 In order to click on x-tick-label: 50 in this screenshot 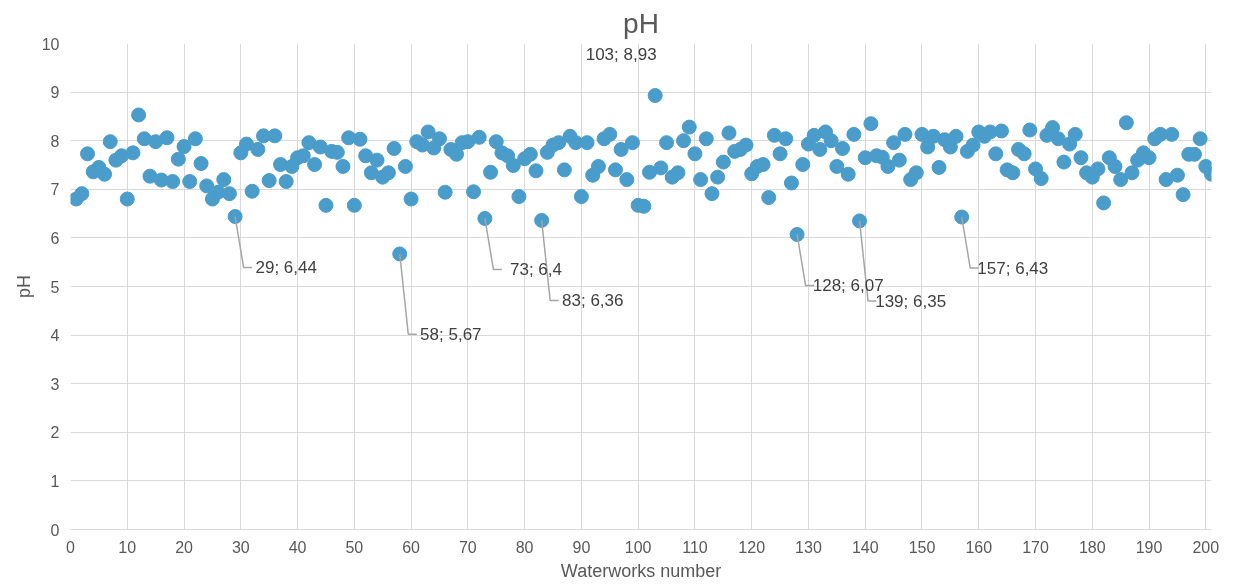, I will do `click(354, 547)`.